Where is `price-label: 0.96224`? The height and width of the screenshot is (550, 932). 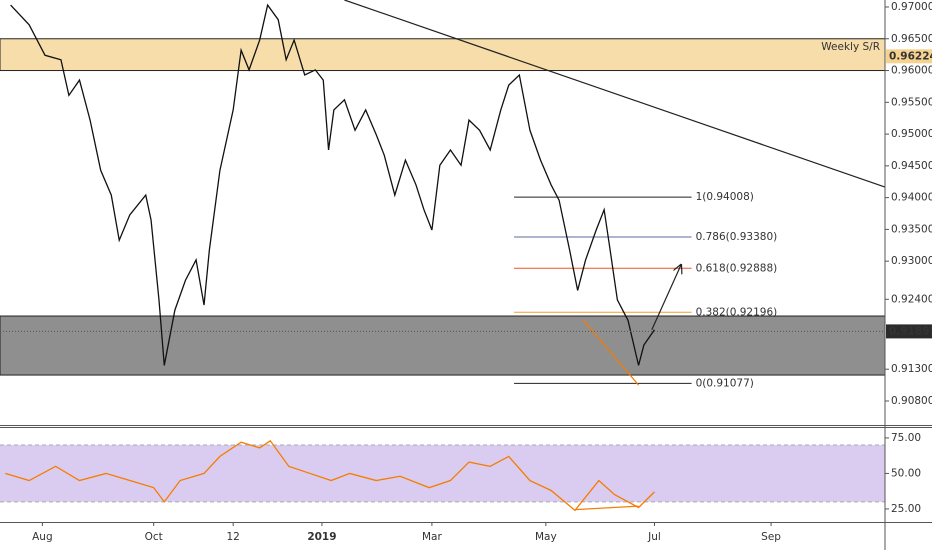 price-label: 0.96224 is located at coordinates (910, 56).